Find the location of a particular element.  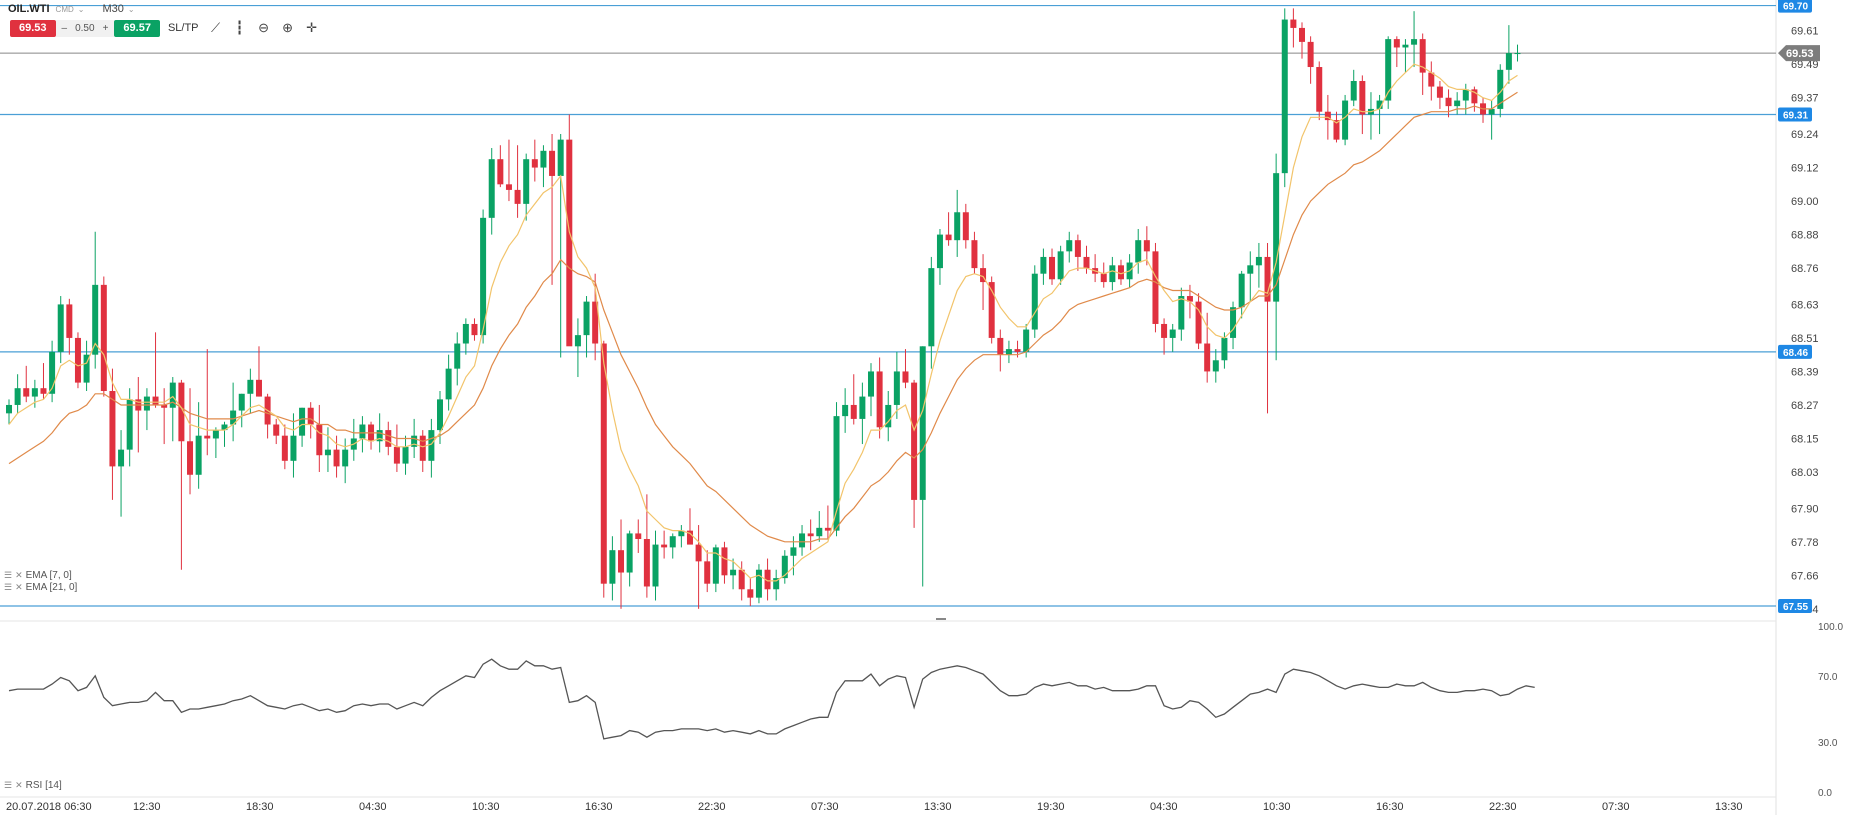

legend-ema7: ☰ ✕ EMA [7, 0] is located at coordinates (38, 575).